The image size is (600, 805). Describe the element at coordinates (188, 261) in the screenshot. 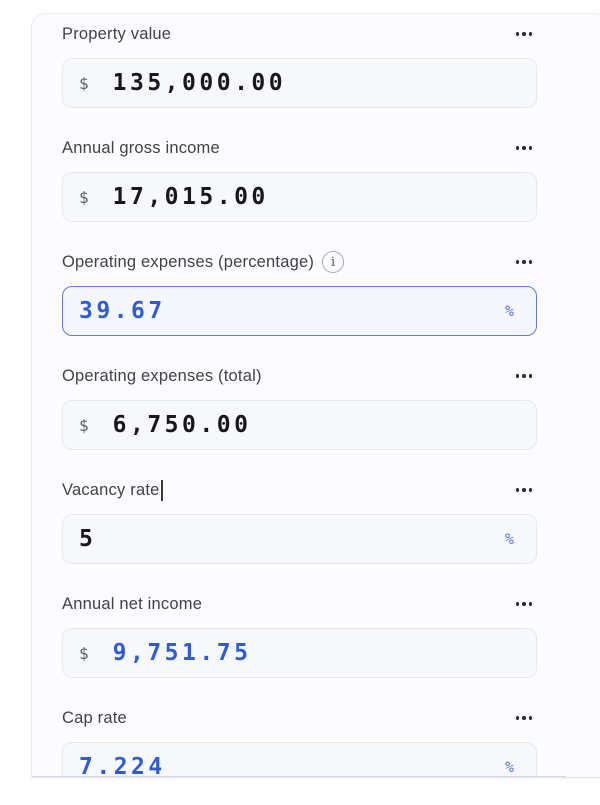

I see `field-label: Operating expenses (percentage)` at that location.